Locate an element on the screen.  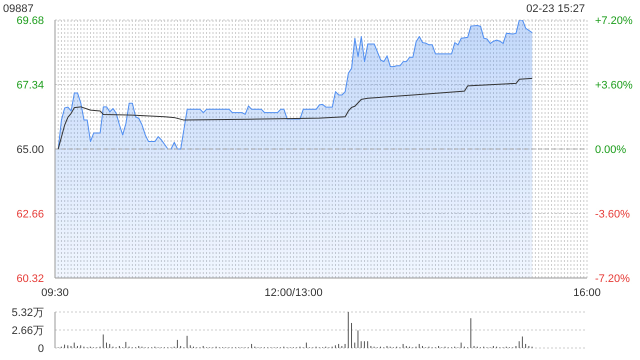
y-tick-label: 65.00 is located at coordinates (30, 150).